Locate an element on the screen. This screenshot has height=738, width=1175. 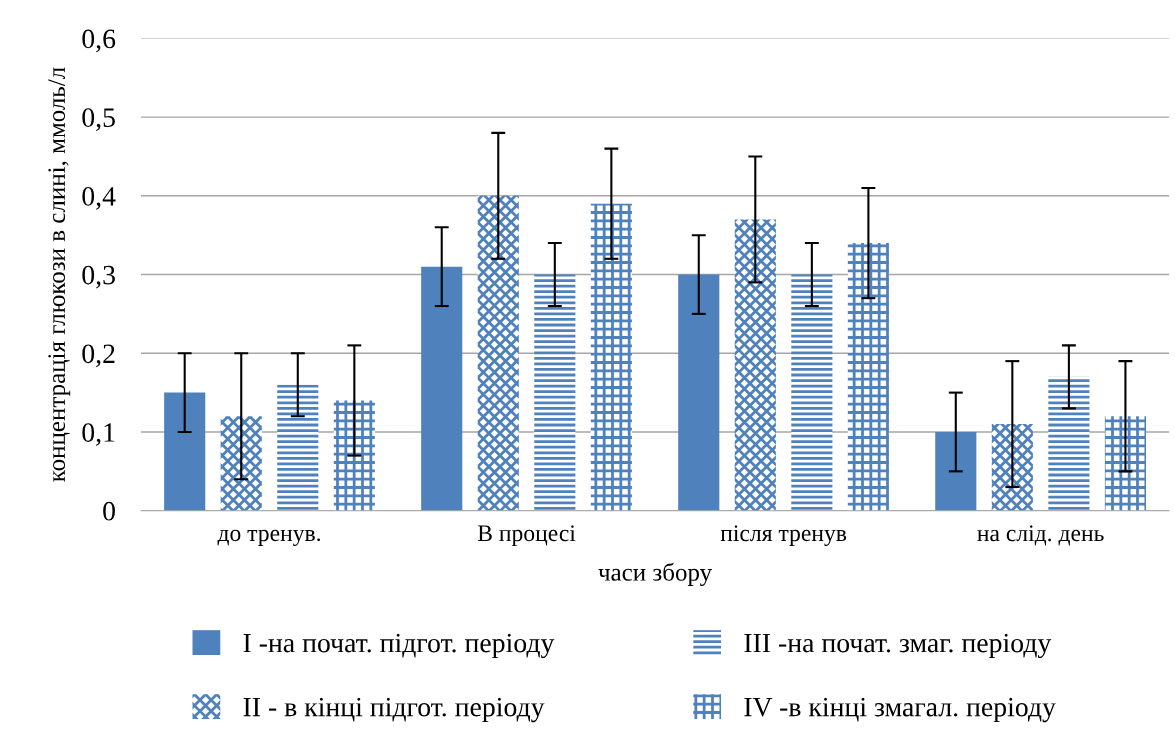
x-tick-label: після тренув is located at coordinates (783, 535).